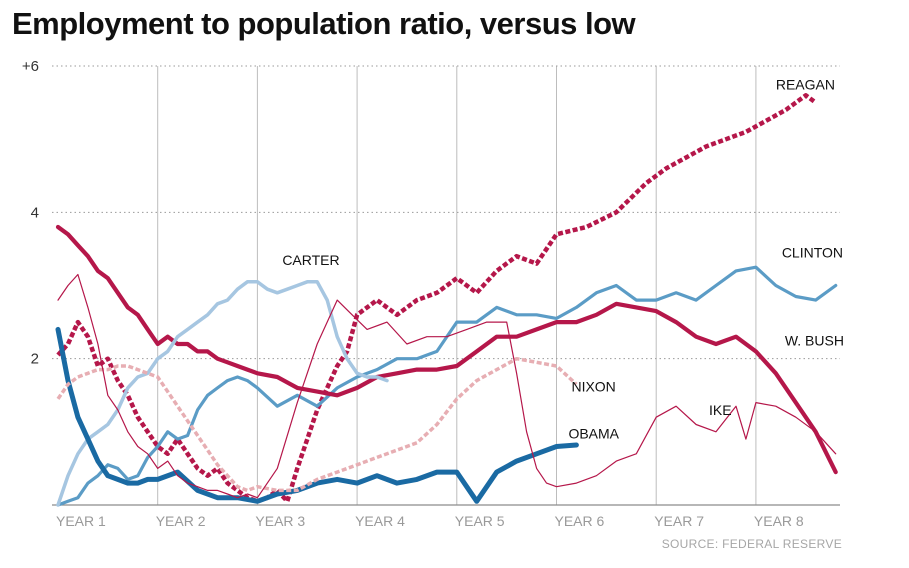  Describe the element at coordinates (30, 66) in the screenshot. I see `y-tick-label: +6` at that location.